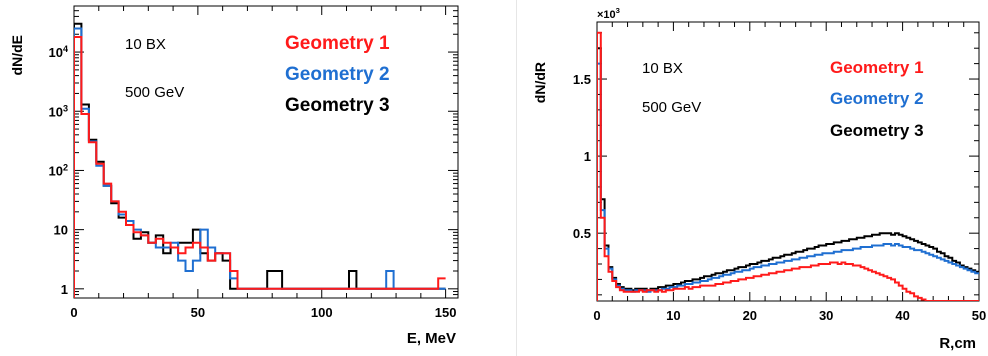 This screenshot has width=988, height=356. Describe the element at coordinates (516, 178) in the screenshot. I see `panel-divider` at that location.